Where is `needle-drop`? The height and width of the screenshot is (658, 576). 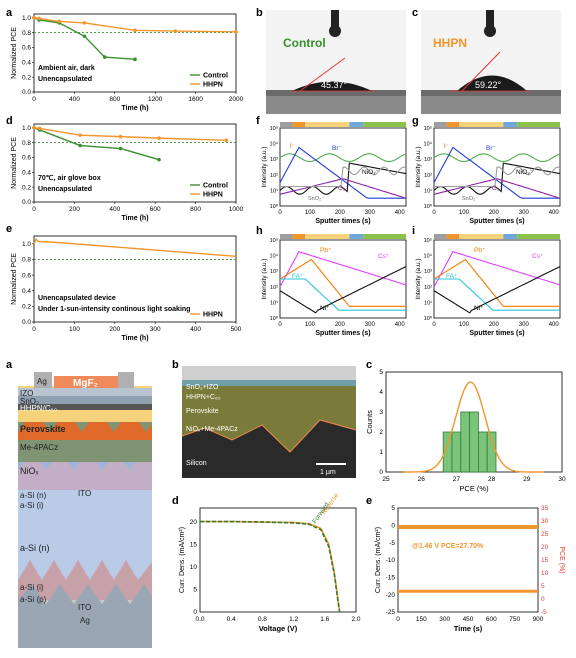 needle-drop is located at coordinates (335, 31).